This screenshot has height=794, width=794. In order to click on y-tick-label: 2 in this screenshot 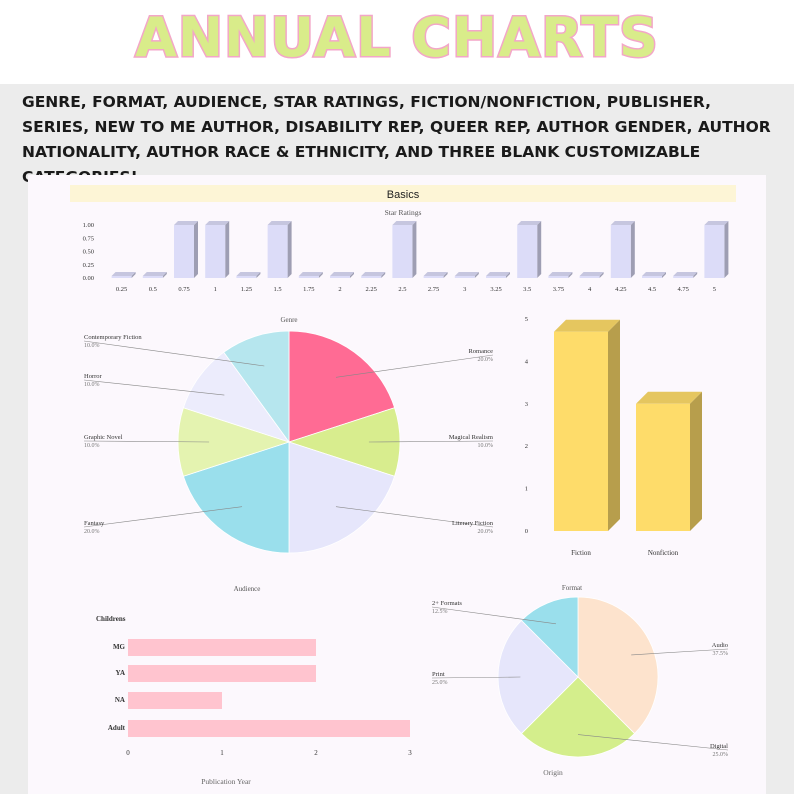, I will do `click(526, 446)`.